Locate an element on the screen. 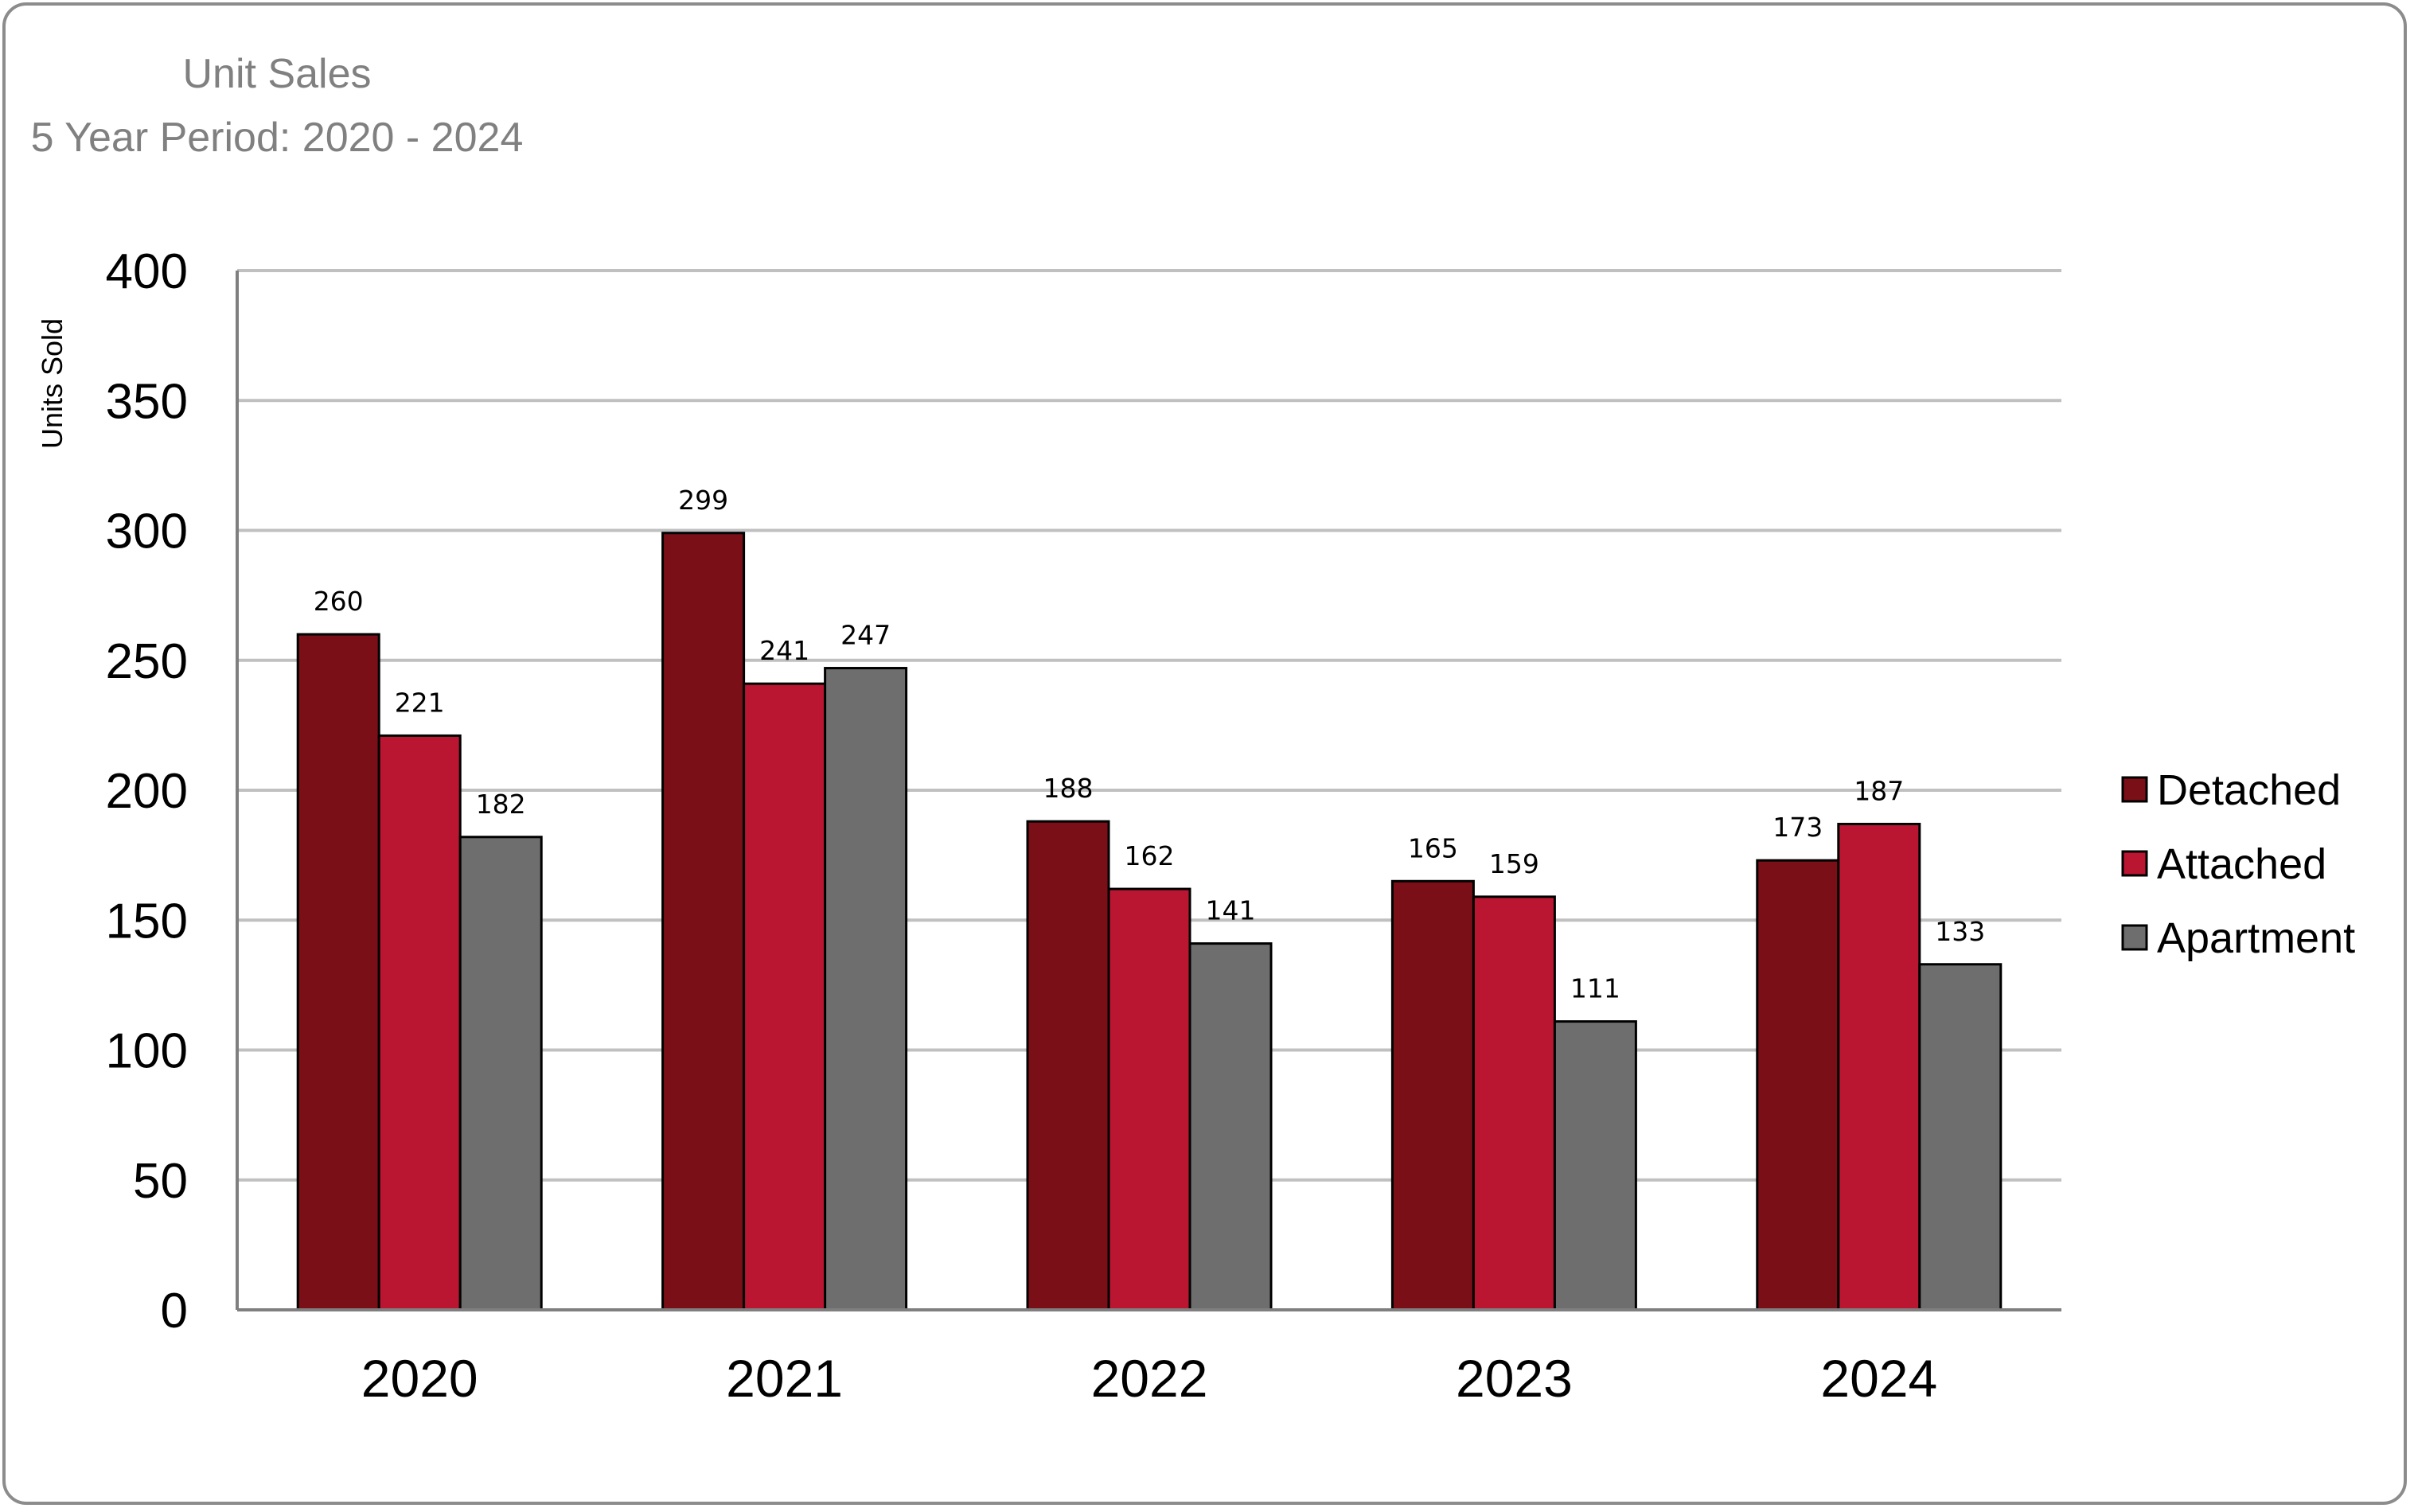 This screenshot has height=1512, width=2414. data-label: 165 is located at coordinates (1433, 847).